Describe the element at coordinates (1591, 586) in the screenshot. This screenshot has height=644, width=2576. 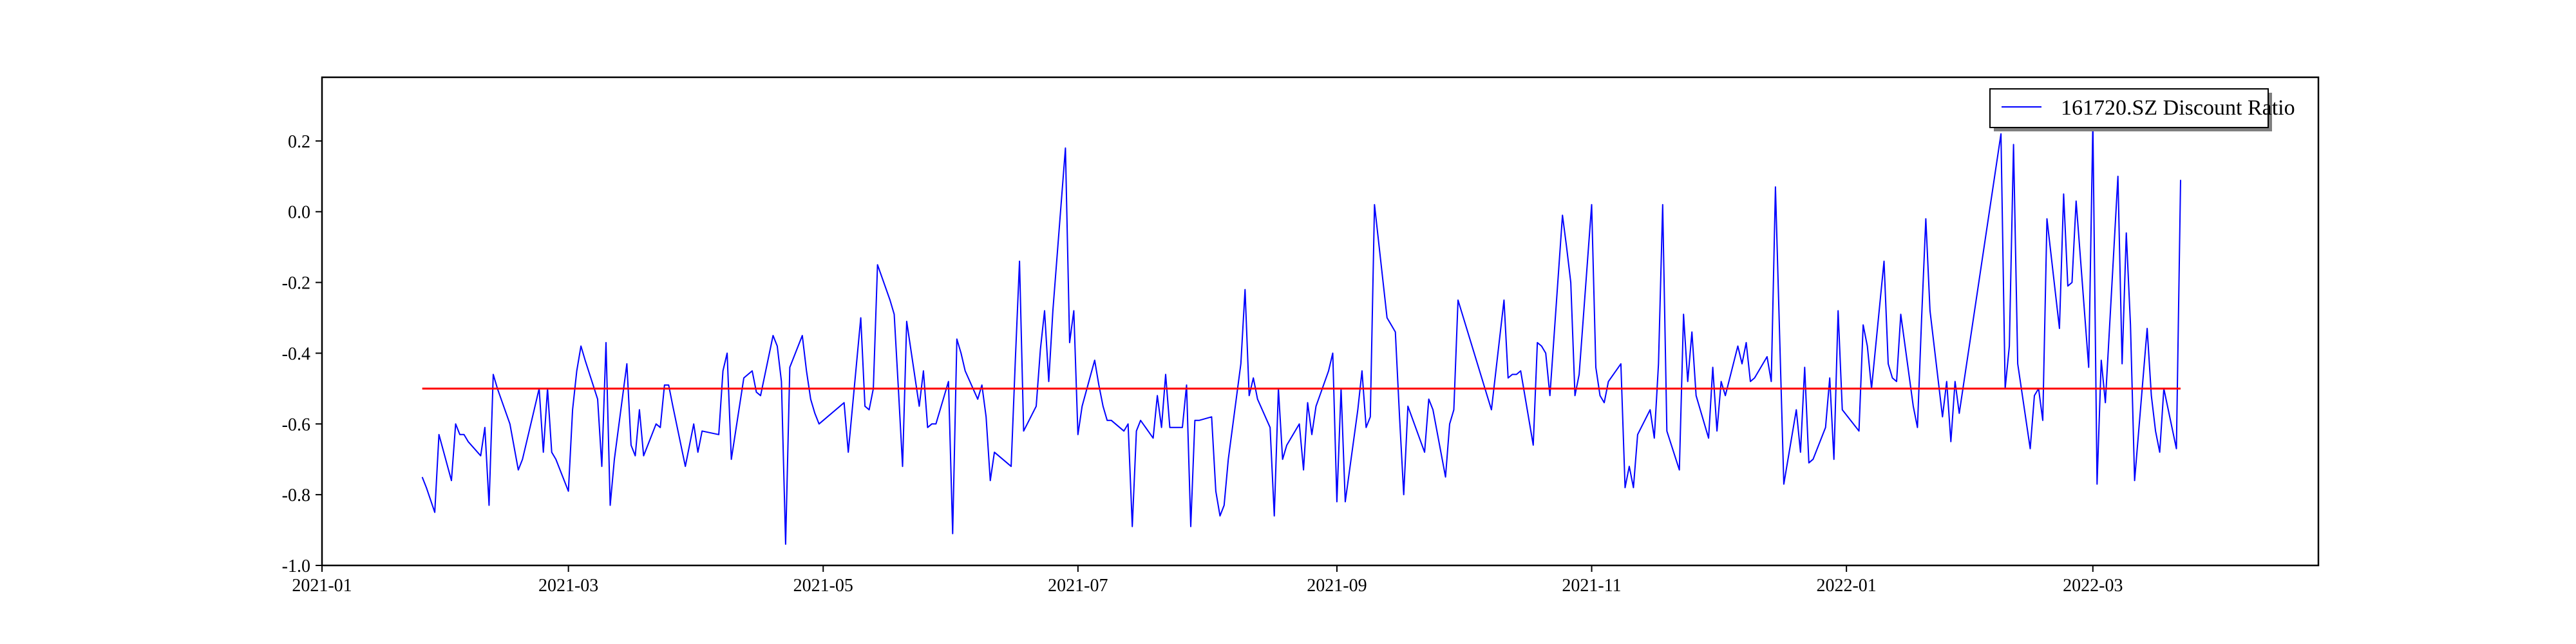
I see `x-tick-label: 2021-11` at that location.